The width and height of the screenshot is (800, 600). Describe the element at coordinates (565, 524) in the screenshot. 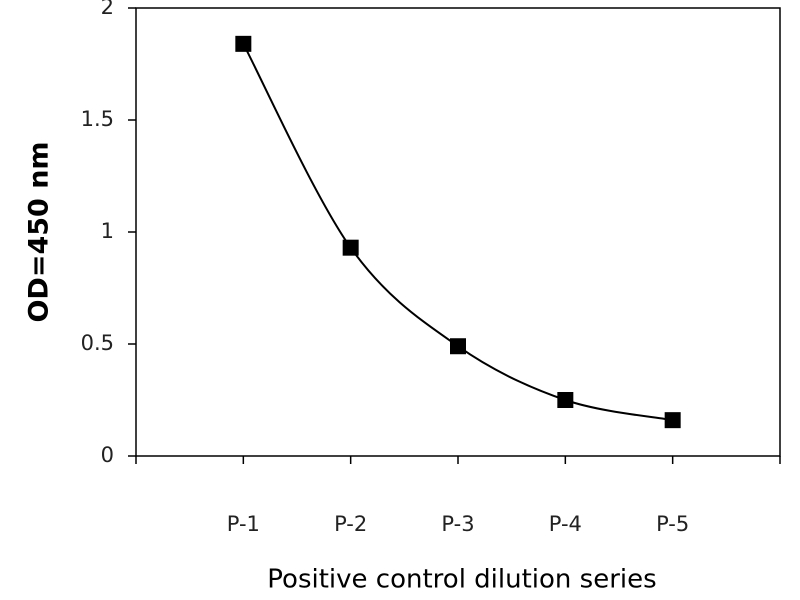

I see `x-tick-label: P-4` at that location.